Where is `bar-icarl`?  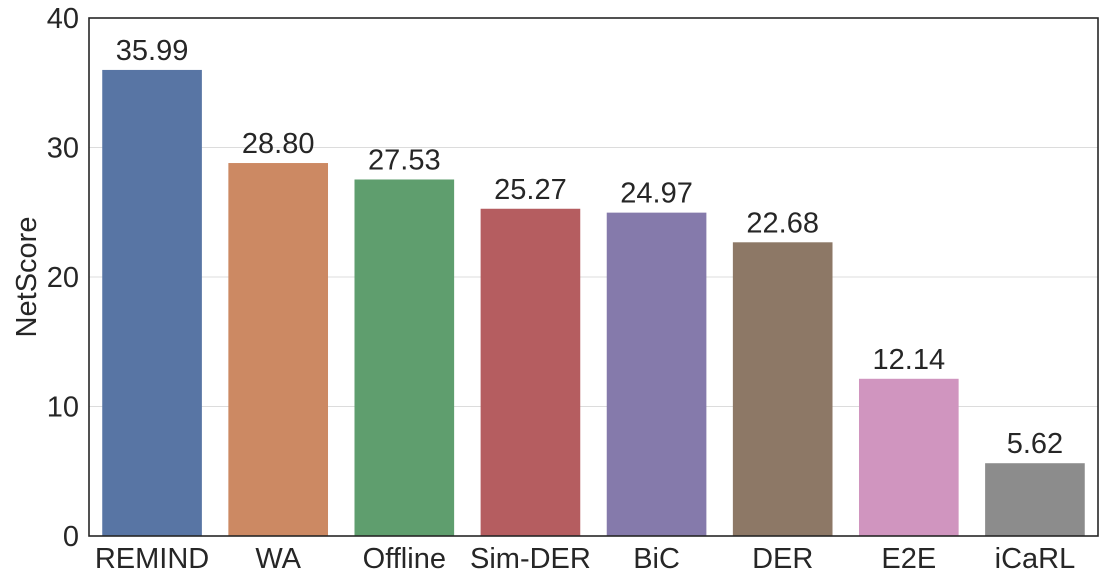 bar-icarl is located at coordinates (1035, 499).